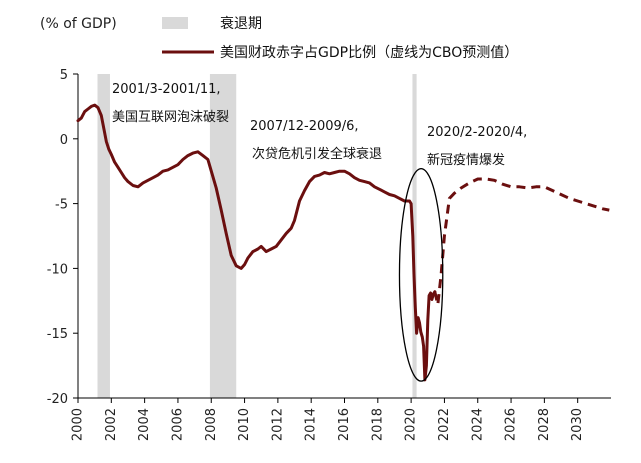 The image size is (641, 463). What do you see at coordinates (511, 424) in the screenshot?
I see `x-tick-label: 2026` at bounding box center [511, 424].